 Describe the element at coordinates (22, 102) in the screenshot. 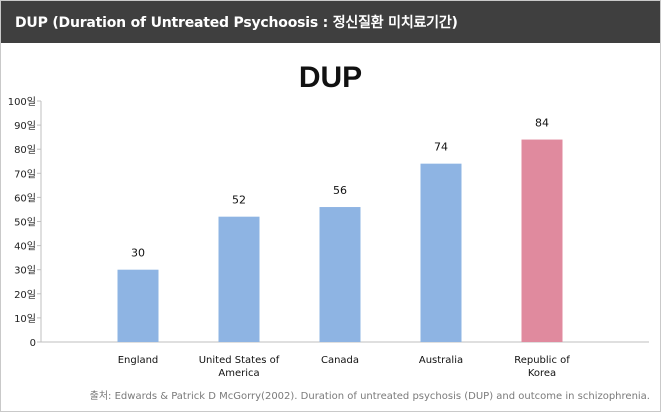

I see `y-tick-label: 100일` at that location.